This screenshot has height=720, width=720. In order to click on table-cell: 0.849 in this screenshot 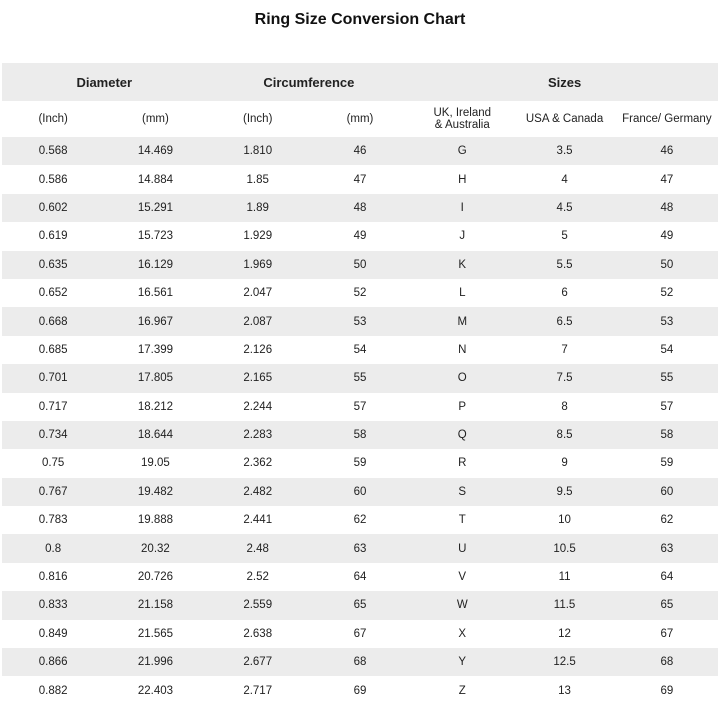, I will do `click(53, 633)`.